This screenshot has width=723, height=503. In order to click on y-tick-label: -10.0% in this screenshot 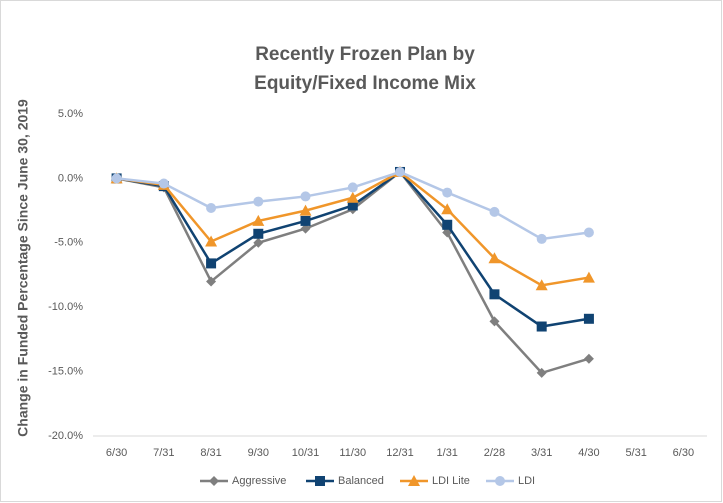, I will do `click(65, 307)`.